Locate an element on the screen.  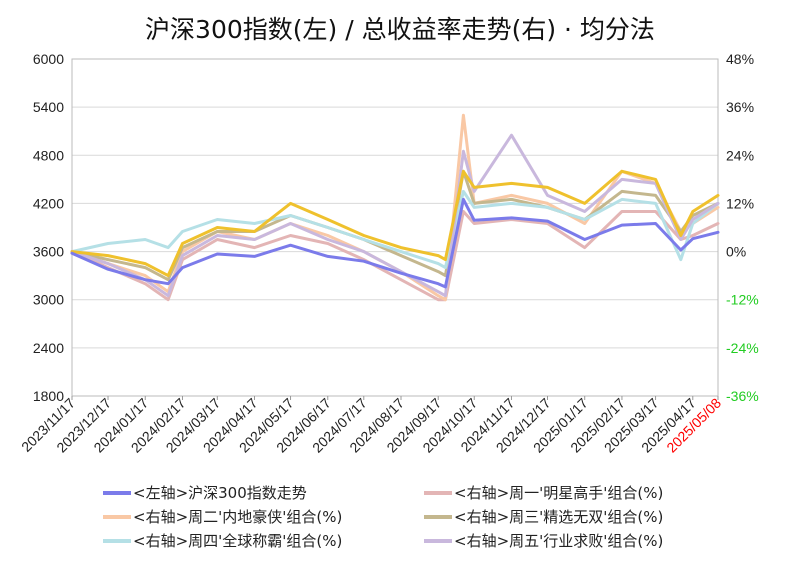
legend-label: <右轴>周五'行业求败'组合(%) is located at coordinates (558, 541).